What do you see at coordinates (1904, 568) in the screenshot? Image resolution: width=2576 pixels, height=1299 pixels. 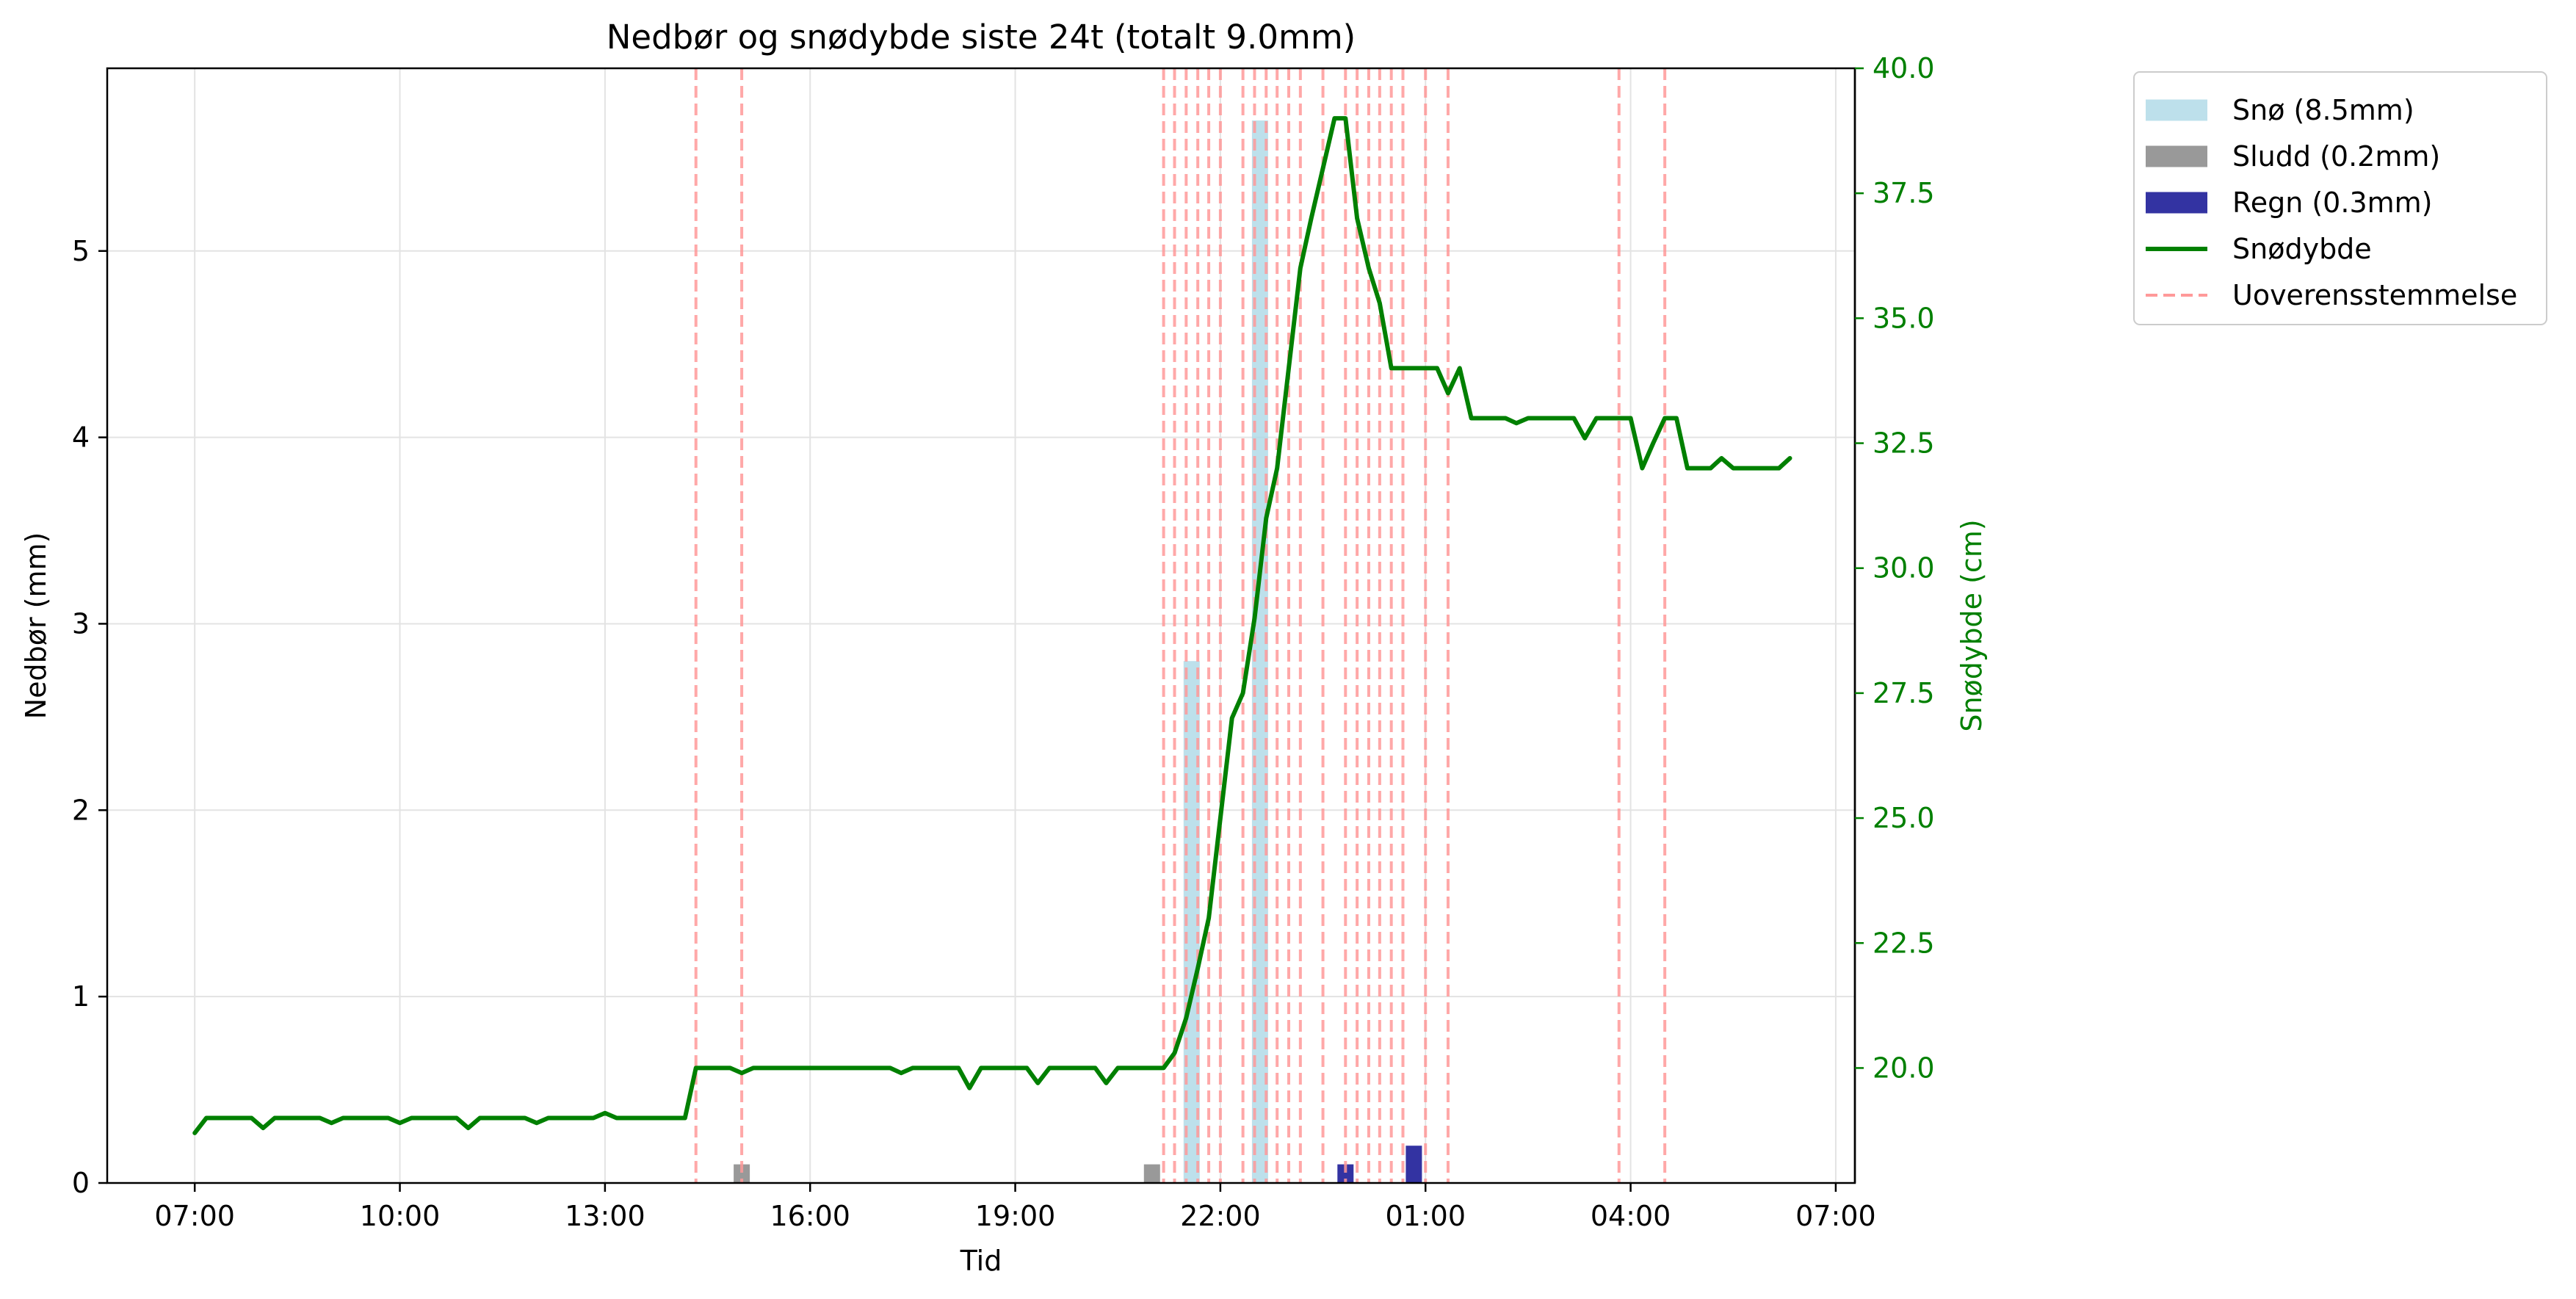 I see `right-y-tick-label: 30.0` at bounding box center [1904, 568].